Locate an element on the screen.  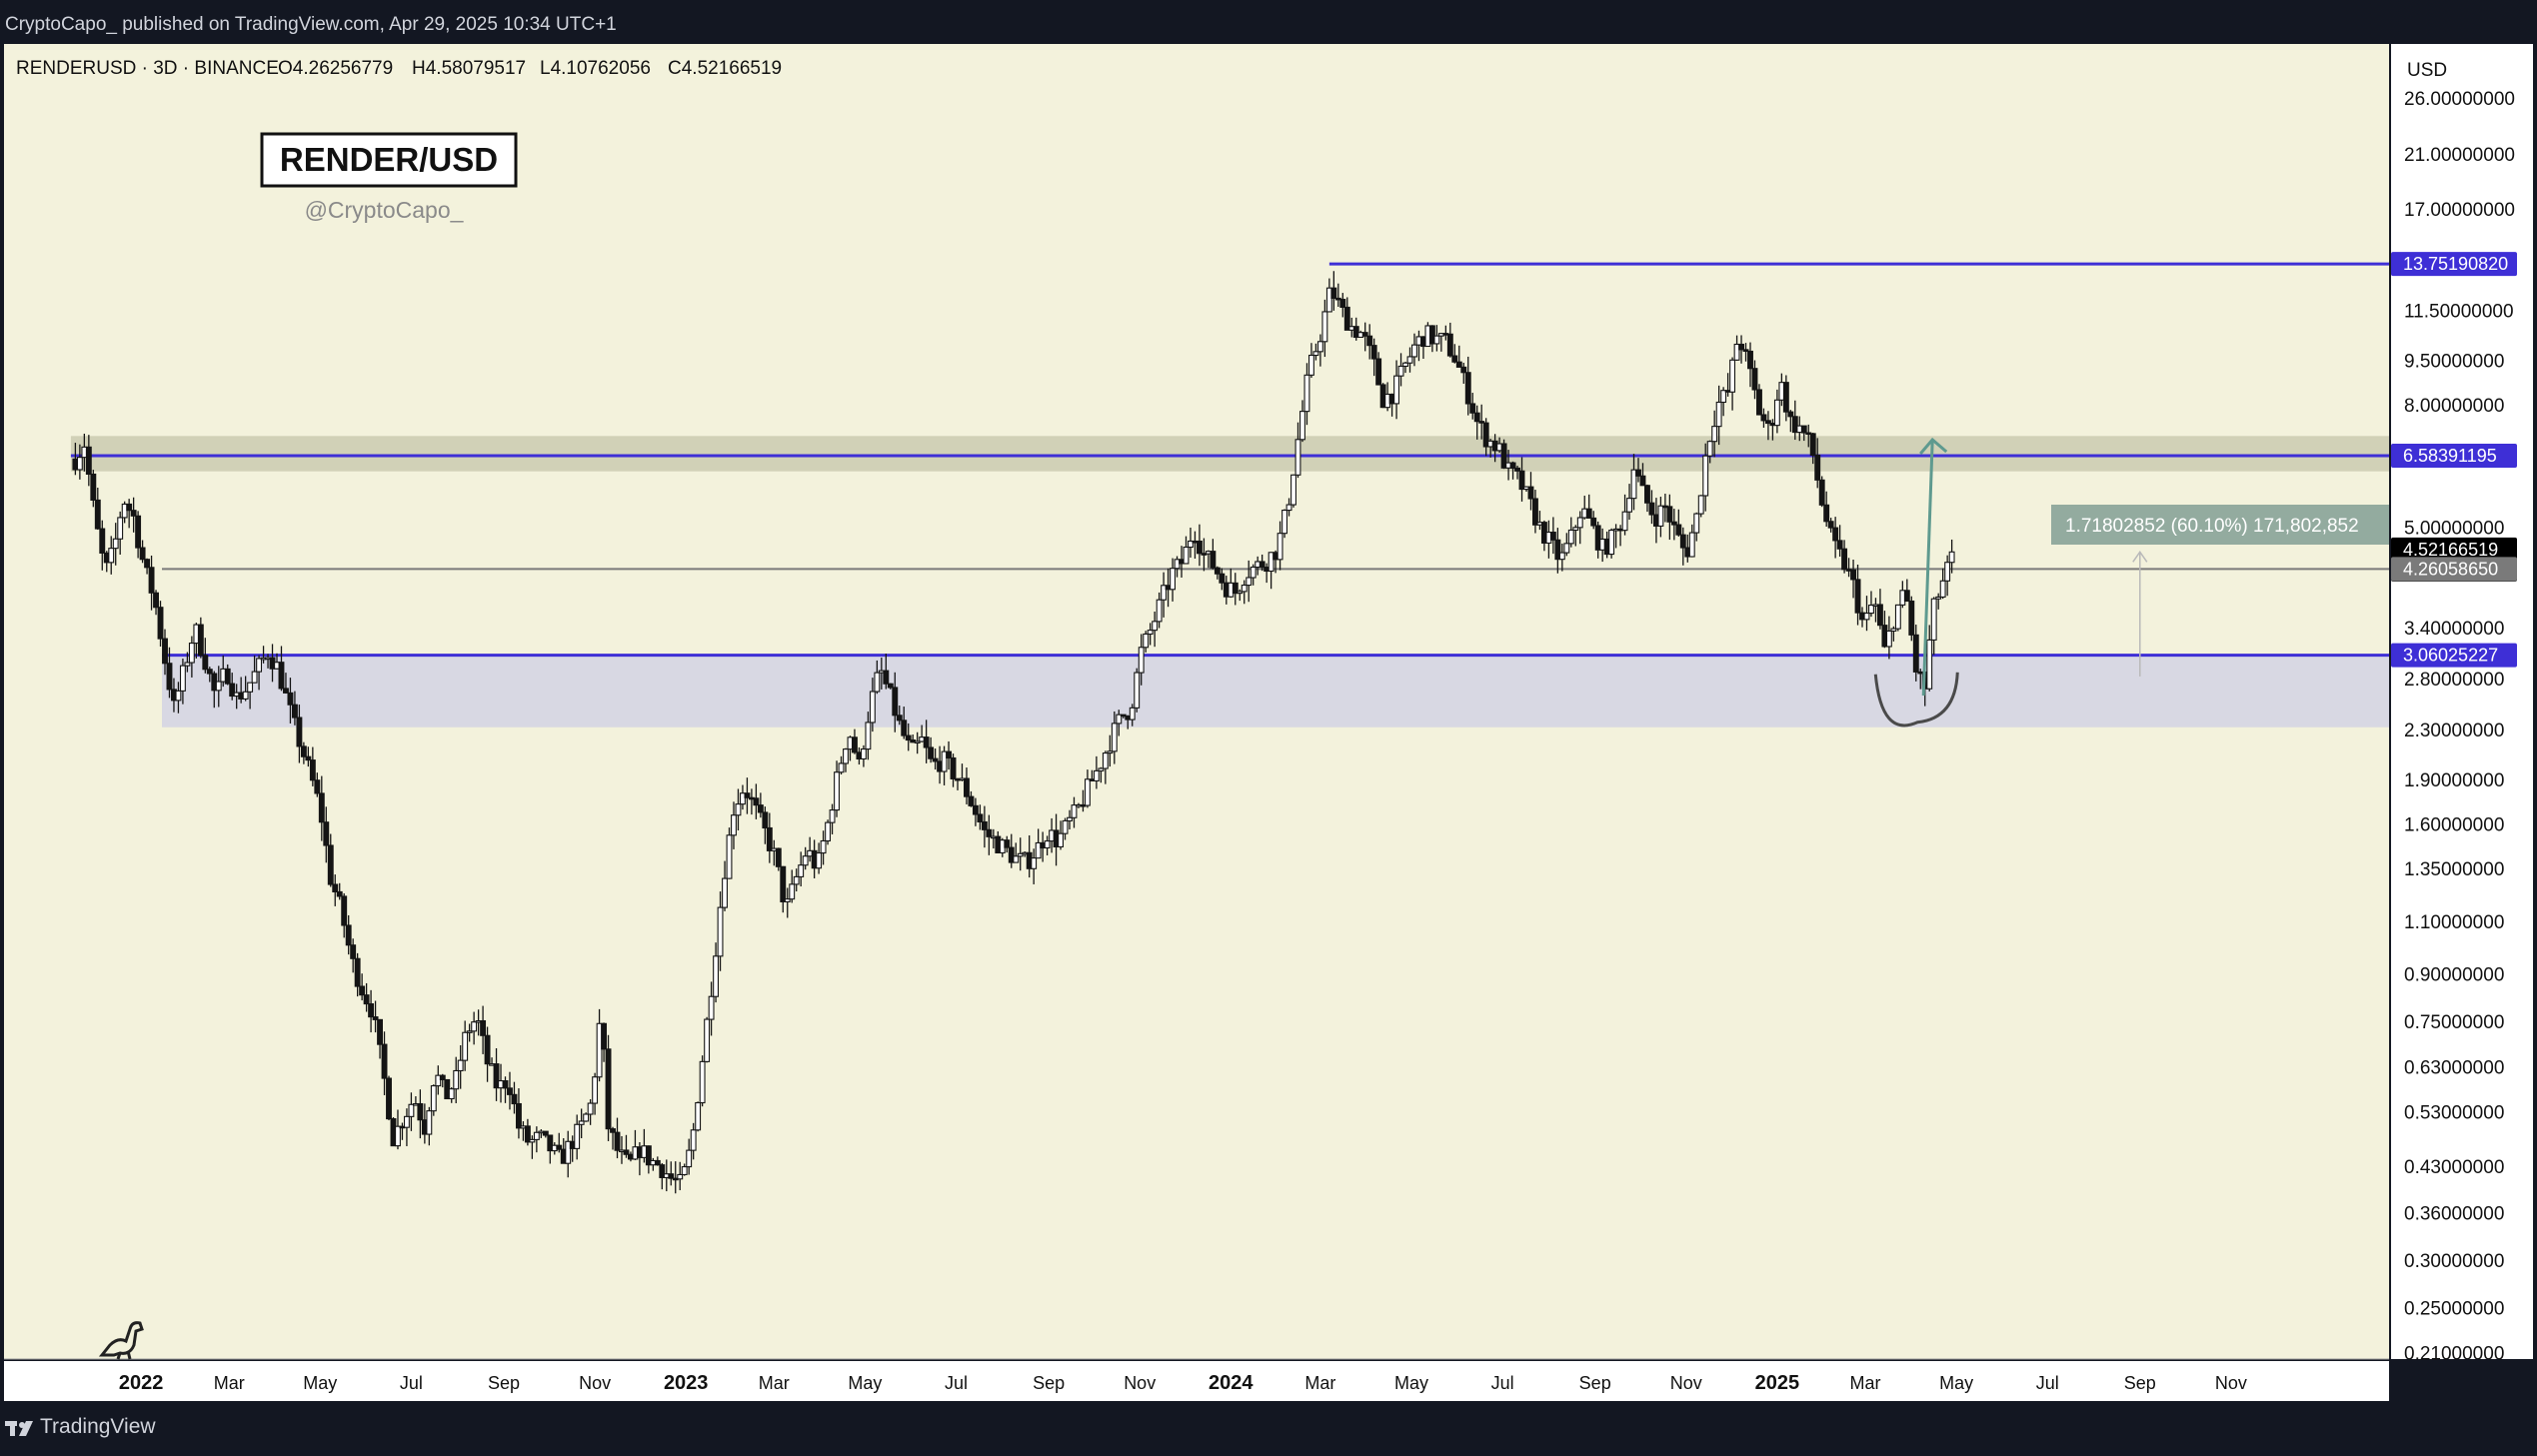
price-tick: 0.75000000 is located at coordinates (2454, 1022).